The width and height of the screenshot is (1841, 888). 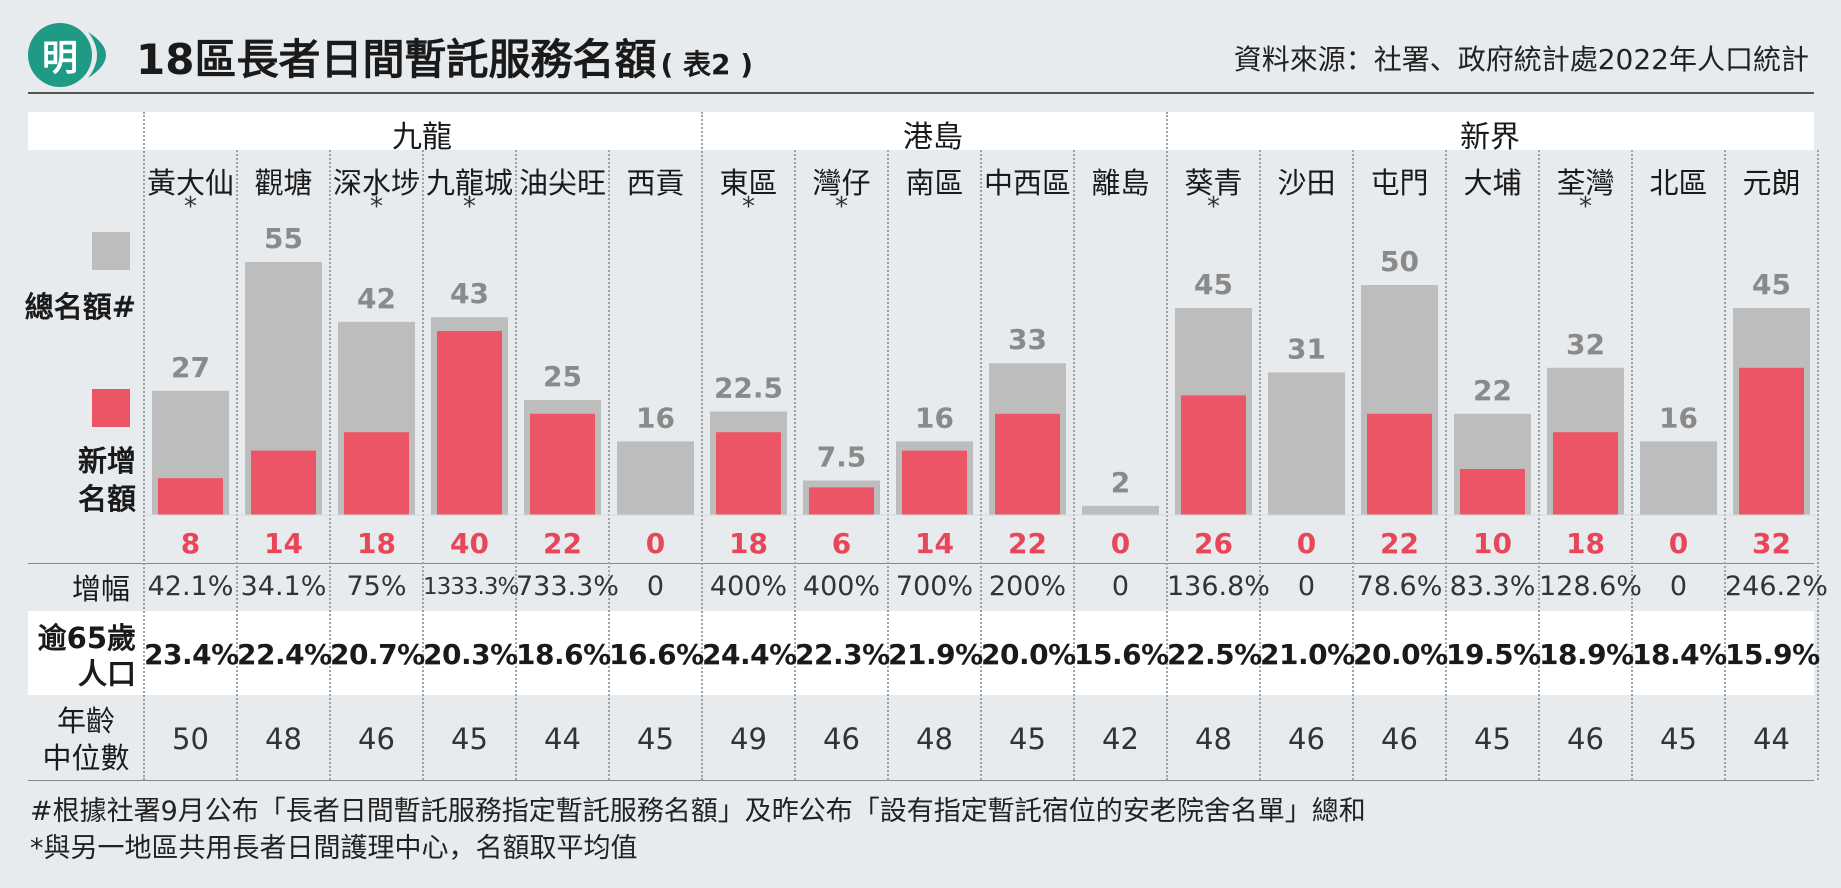 I want to click on row-label-growth: 增幅, so click(x=100, y=589).